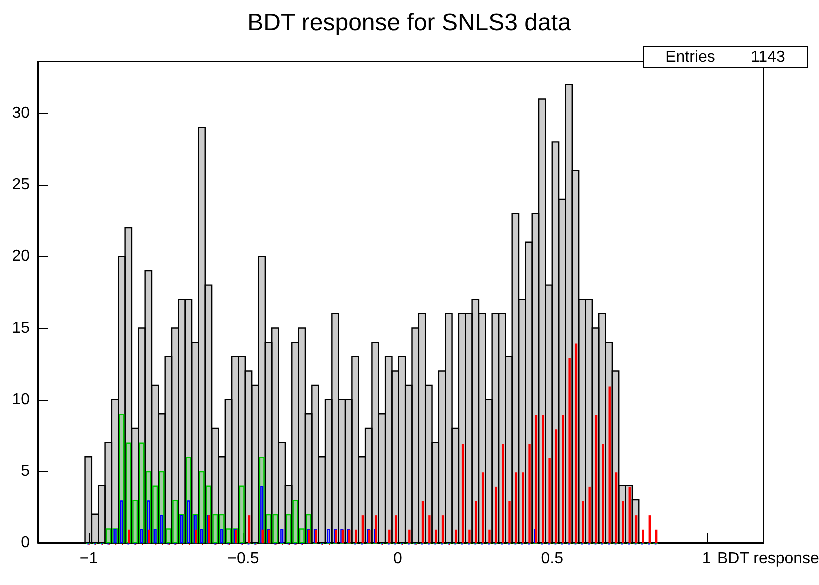  What do you see at coordinates (25, 543) in the screenshot?
I see `y-tick-label: 0` at bounding box center [25, 543].